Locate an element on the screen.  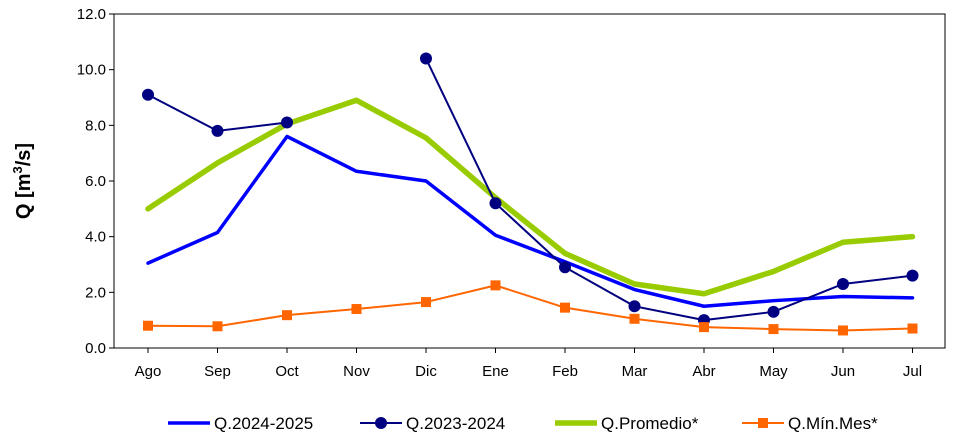
x-tick-label: Jul is located at coordinates (912, 371).